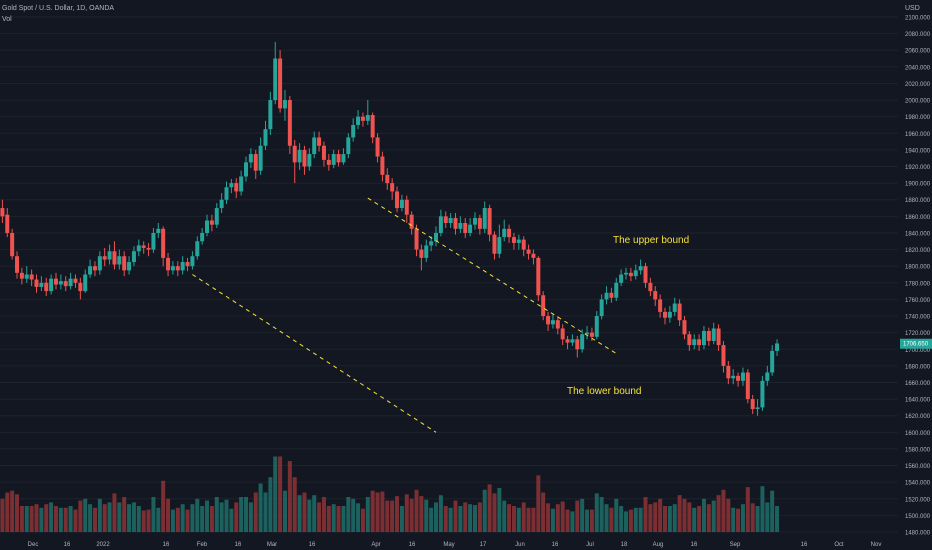 The height and width of the screenshot is (550, 932). I want to click on last-price-tag: 1706.650, so click(916, 343).